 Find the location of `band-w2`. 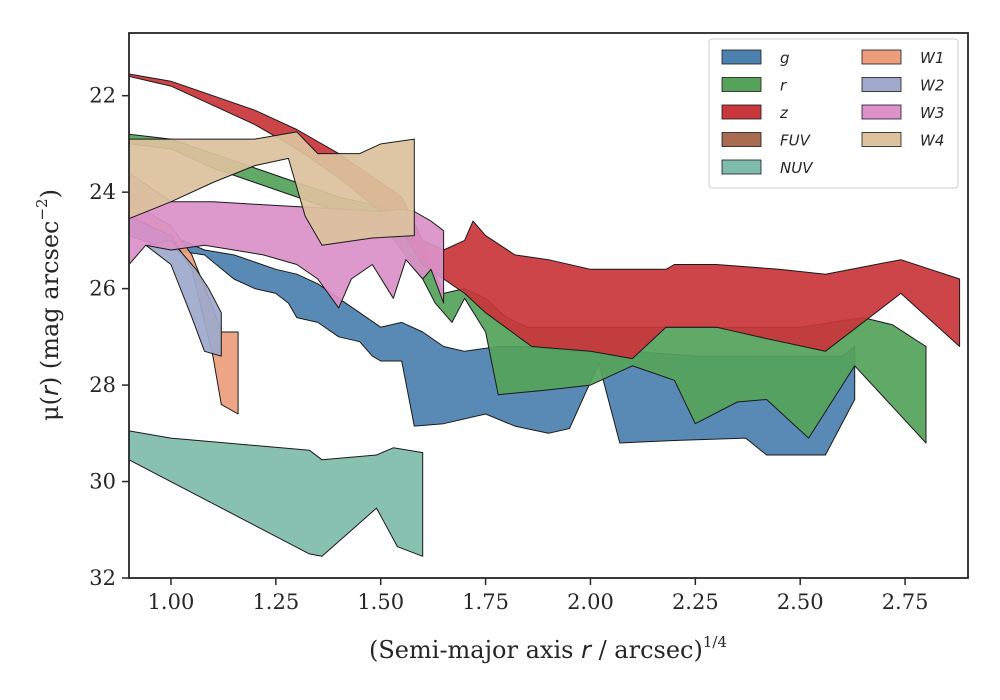

band-w2 is located at coordinates (183, 298).